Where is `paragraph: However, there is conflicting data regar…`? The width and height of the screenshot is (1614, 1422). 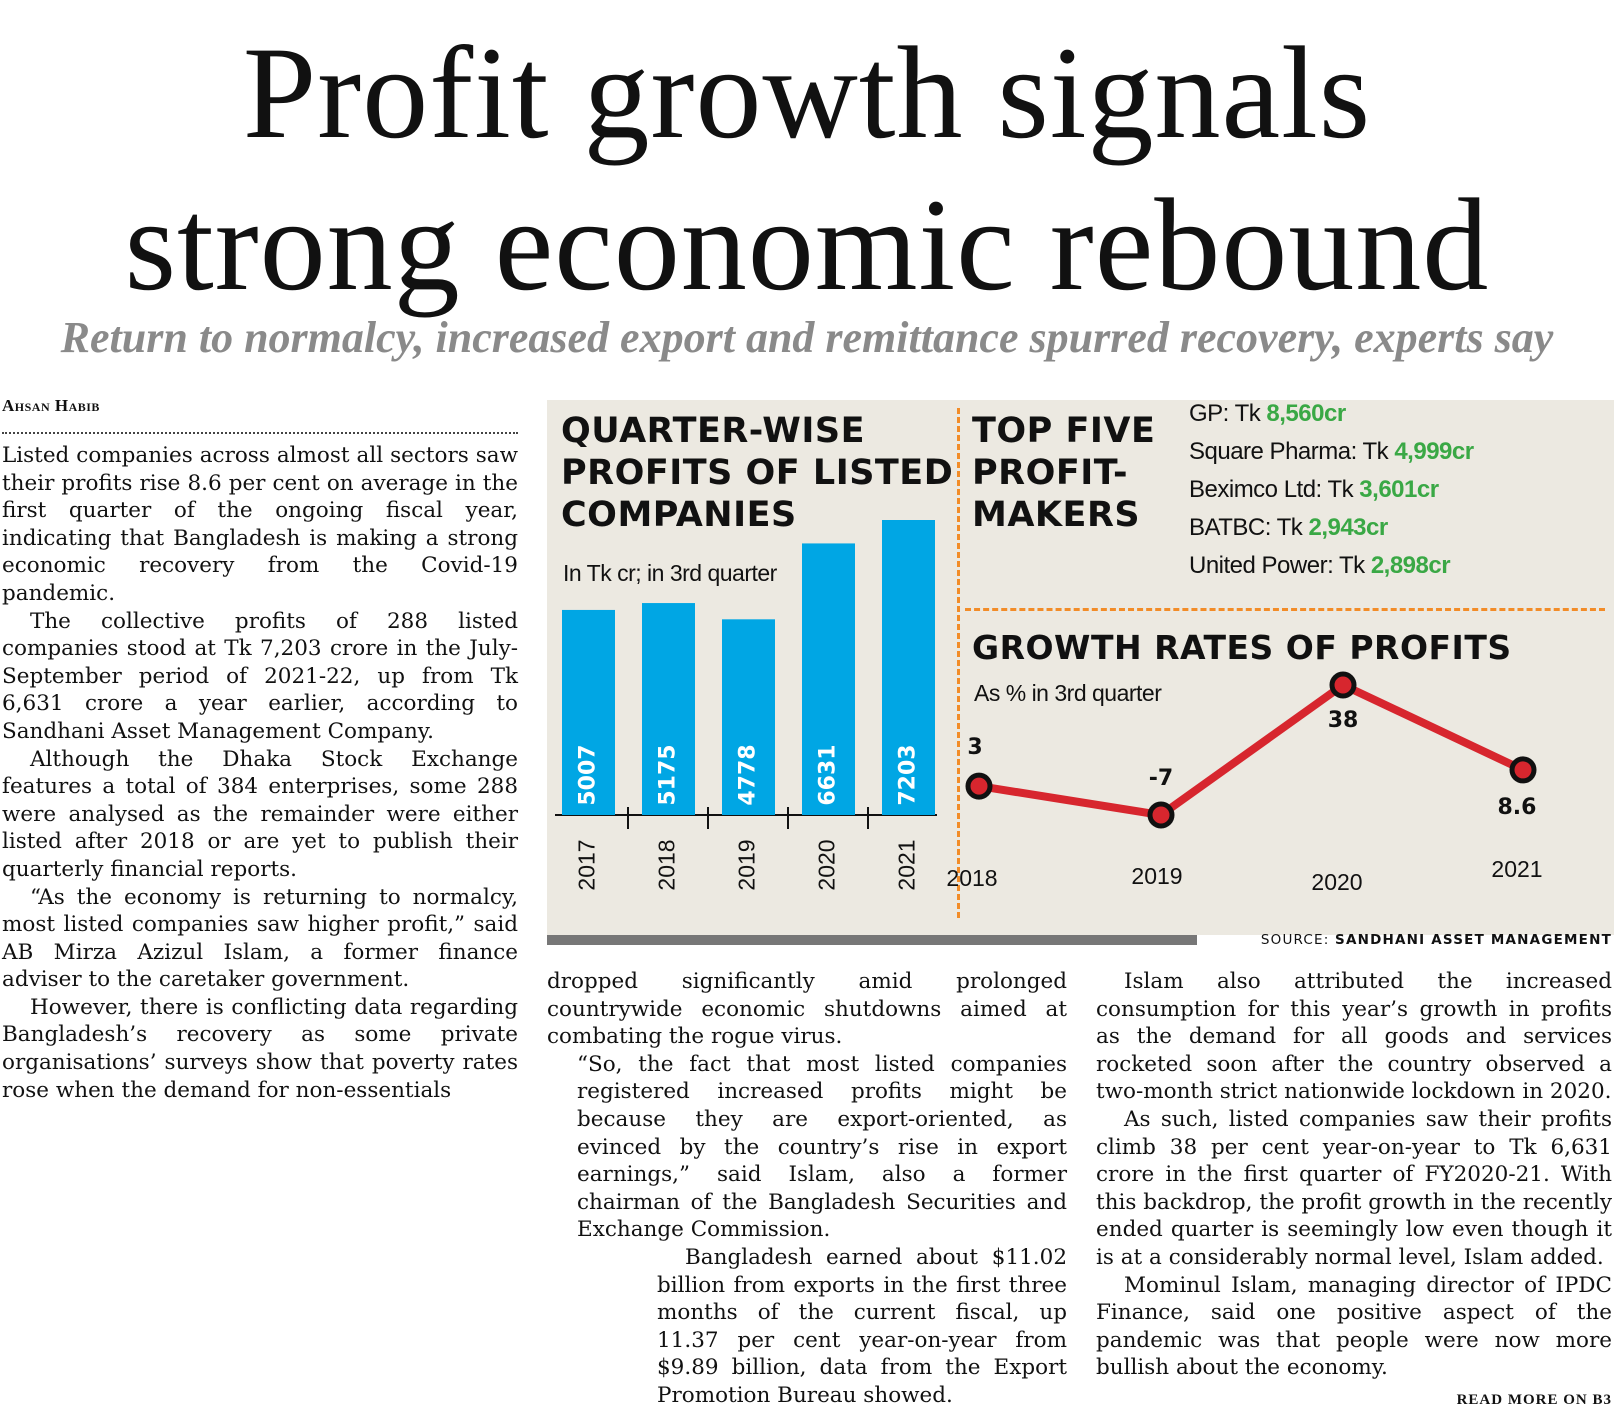 paragraph: However, there is conflicting data regar… is located at coordinates (260, 1048).